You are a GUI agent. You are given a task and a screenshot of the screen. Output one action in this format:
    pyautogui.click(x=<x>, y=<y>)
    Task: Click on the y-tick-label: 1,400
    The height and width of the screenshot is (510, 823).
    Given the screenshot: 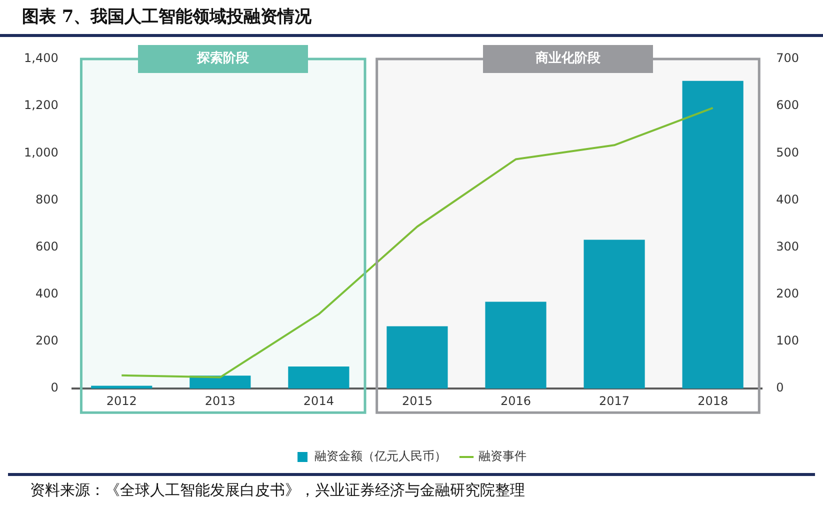 What is the action you would take?
    pyautogui.click(x=41, y=58)
    